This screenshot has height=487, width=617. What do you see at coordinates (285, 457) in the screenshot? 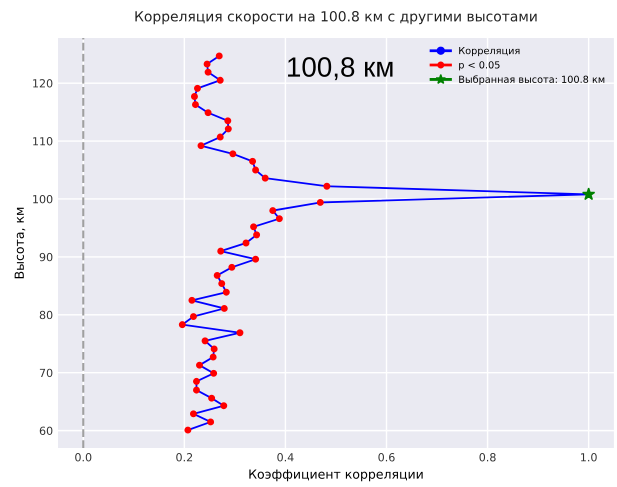
I see `x-tick-label: 0.4` at bounding box center [285, 457].